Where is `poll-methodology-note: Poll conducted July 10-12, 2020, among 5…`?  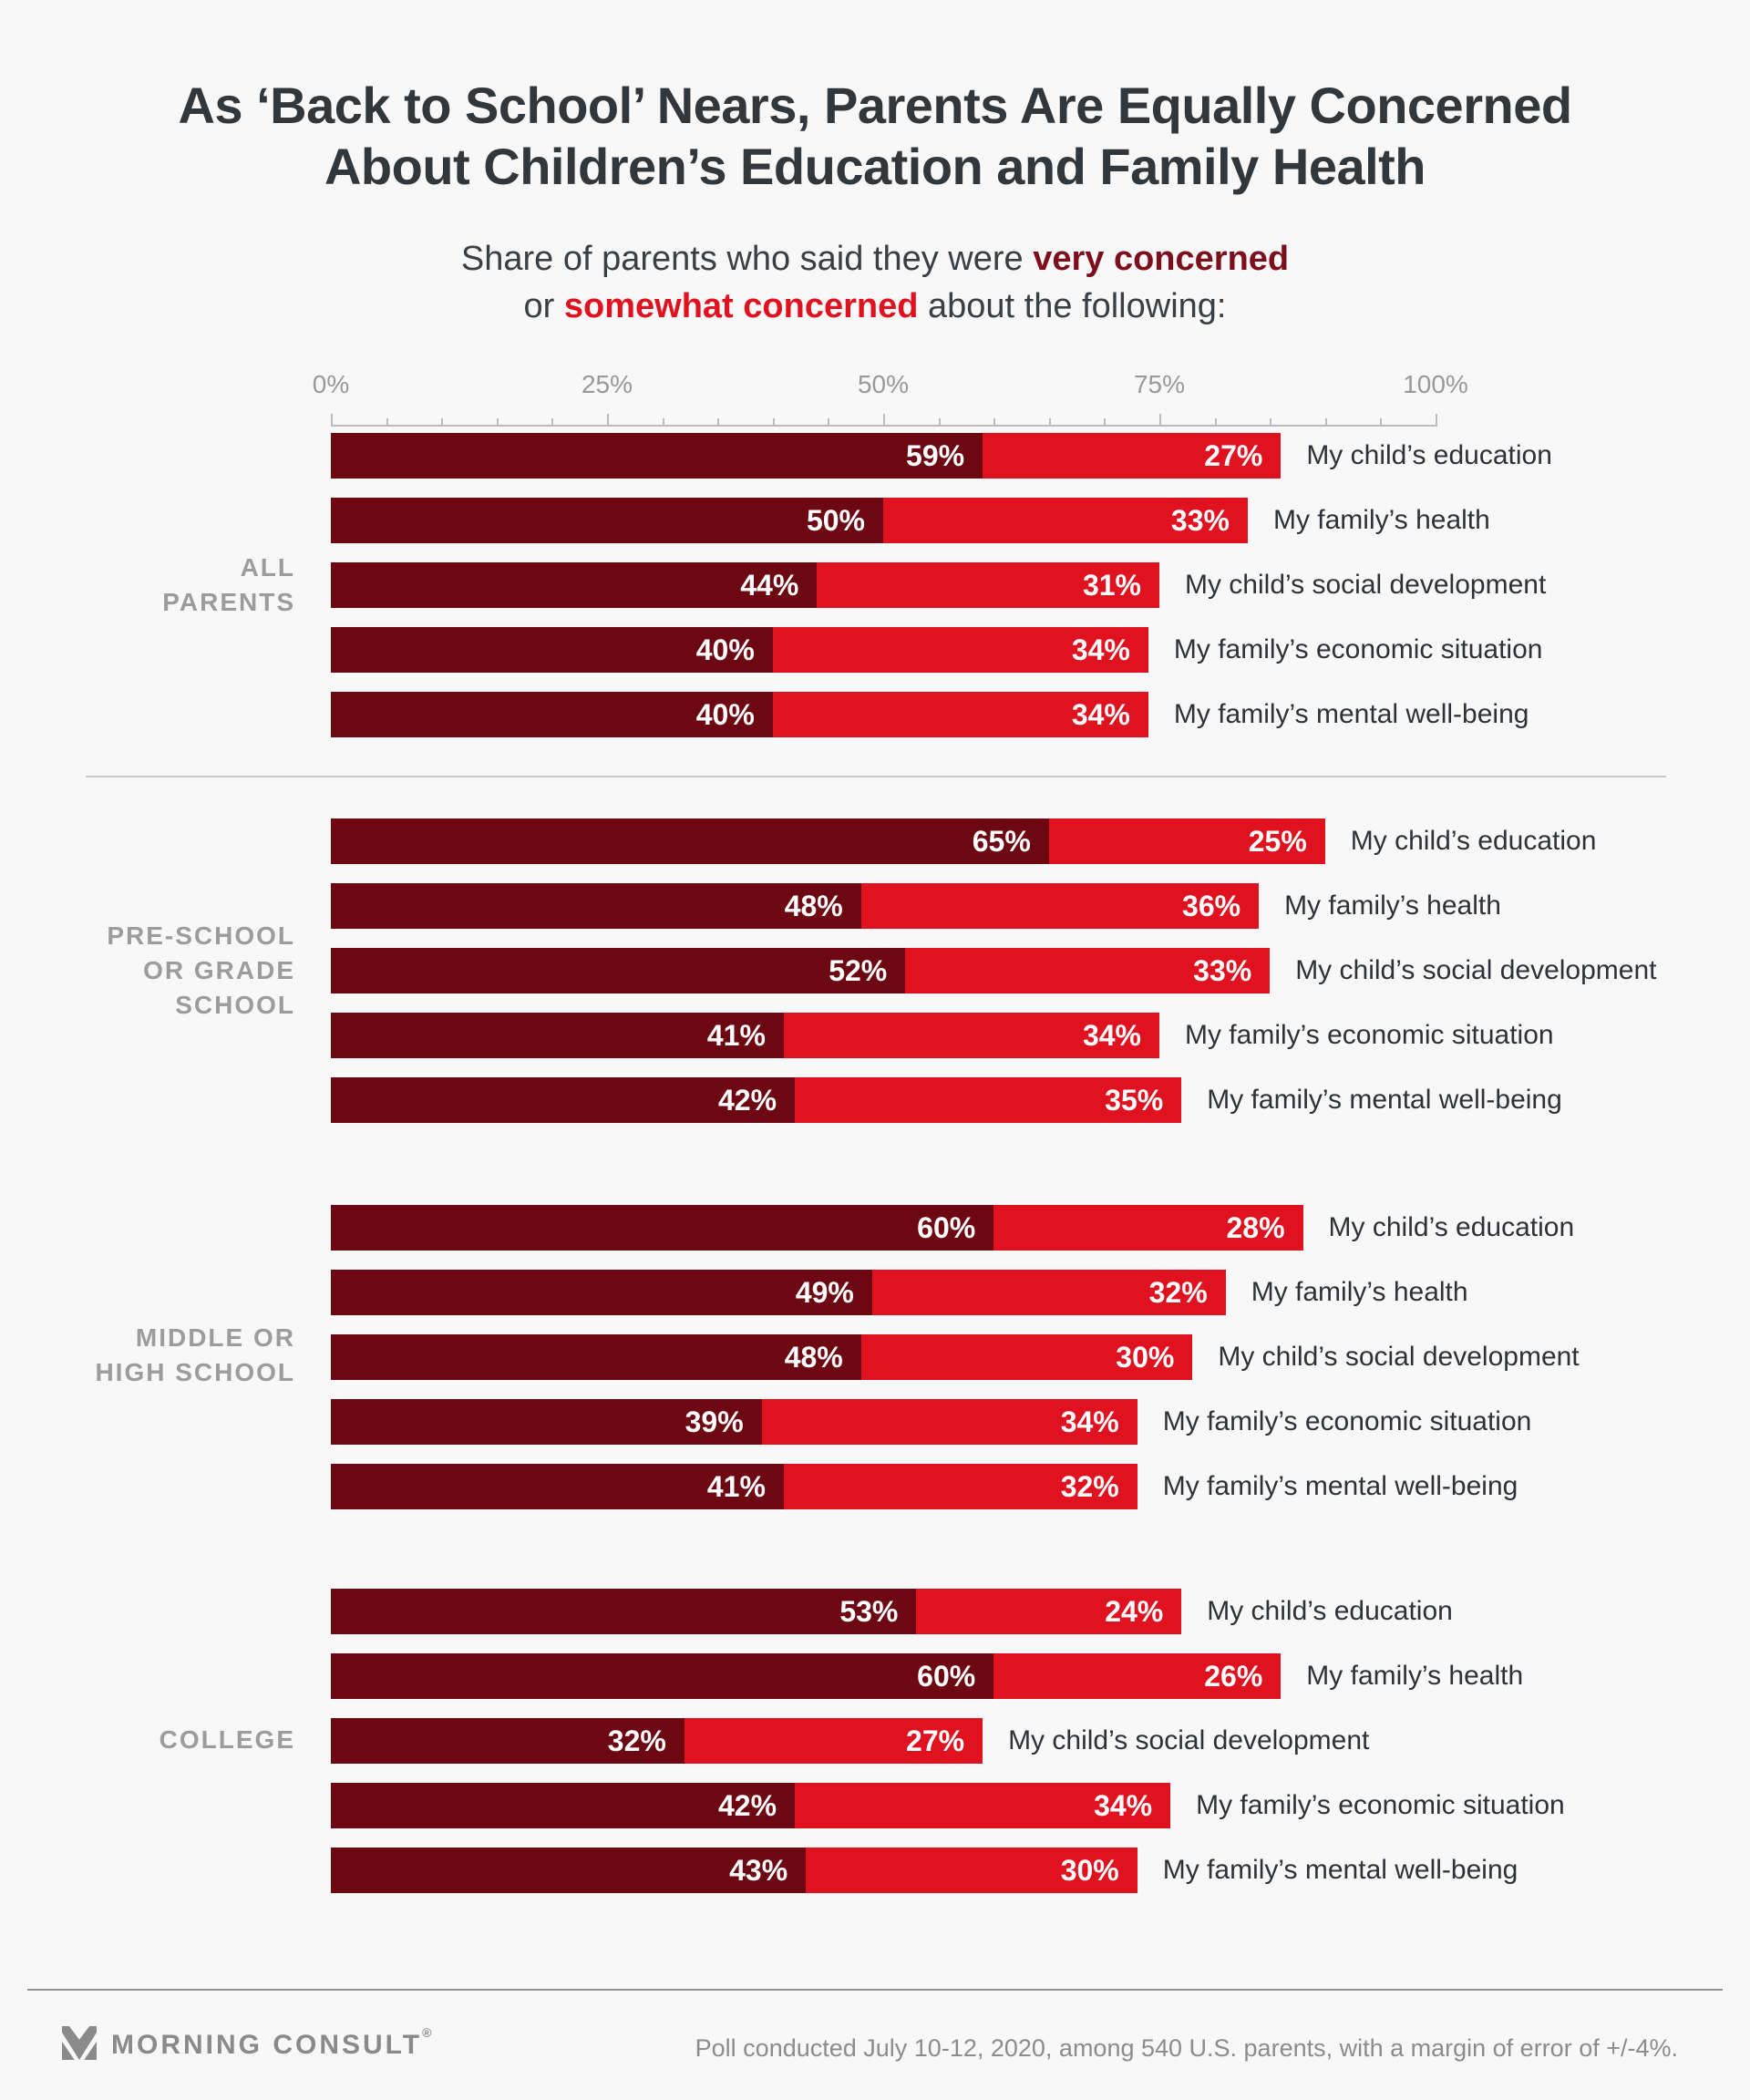 poll-methodology-note: Poll conducted July 10-12, 2020, among 5… is located at coordinates (1186, 2048).